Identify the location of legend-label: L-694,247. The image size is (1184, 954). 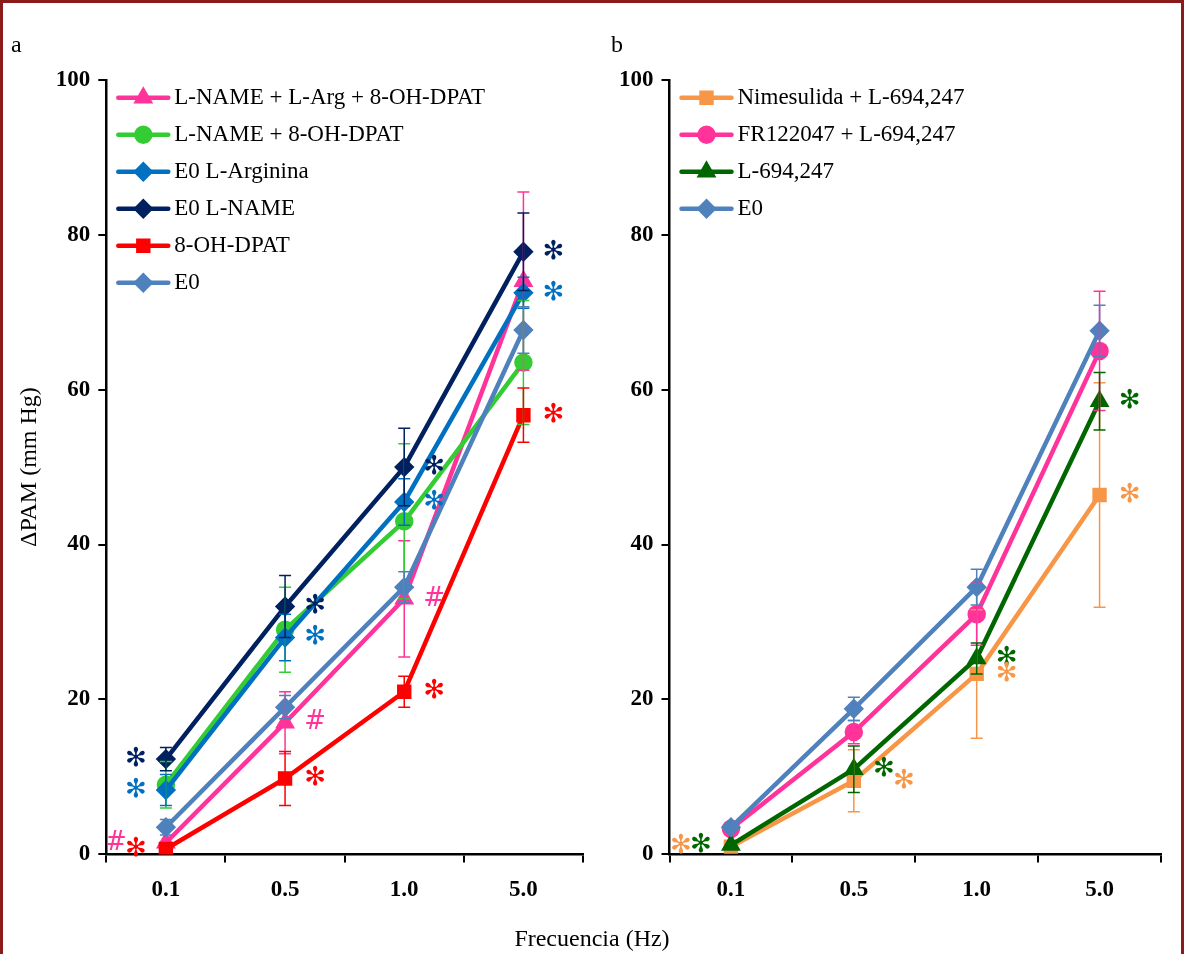
(785, 170).